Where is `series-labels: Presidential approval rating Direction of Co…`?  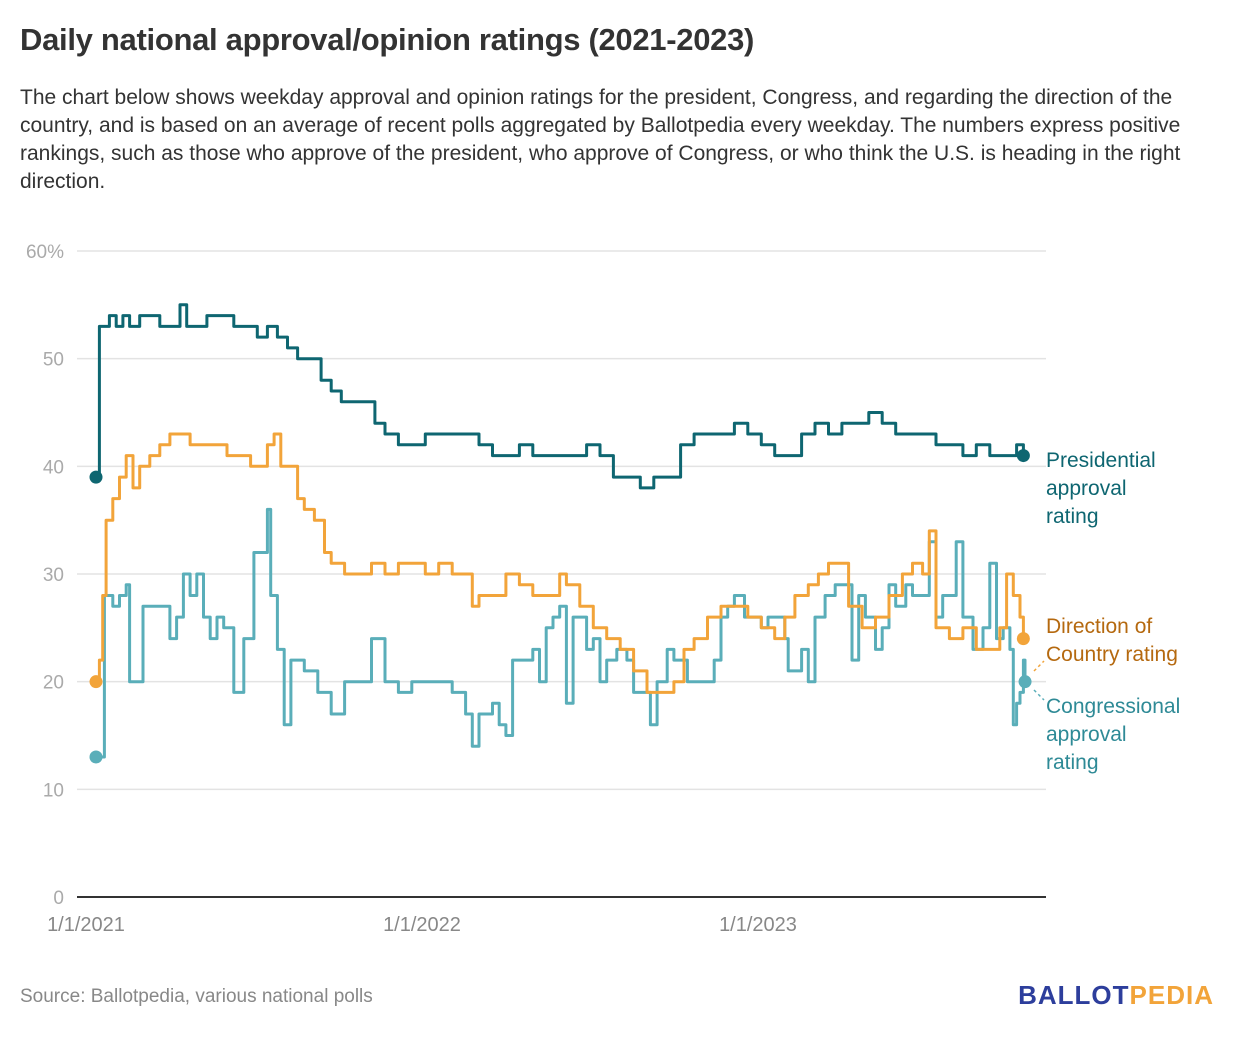 series-labels: Presidential approval rating Direction of Co… is located at coordinates (1106, 611).